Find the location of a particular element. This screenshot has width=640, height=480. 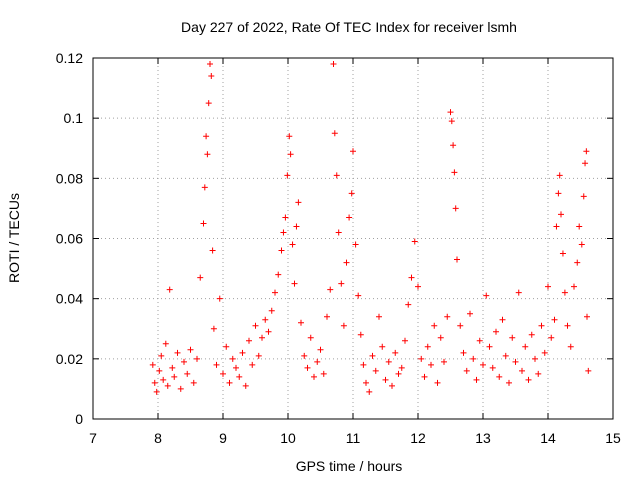

y-axis-title: ROTI / TECUs is located at coordinates (14, 238).